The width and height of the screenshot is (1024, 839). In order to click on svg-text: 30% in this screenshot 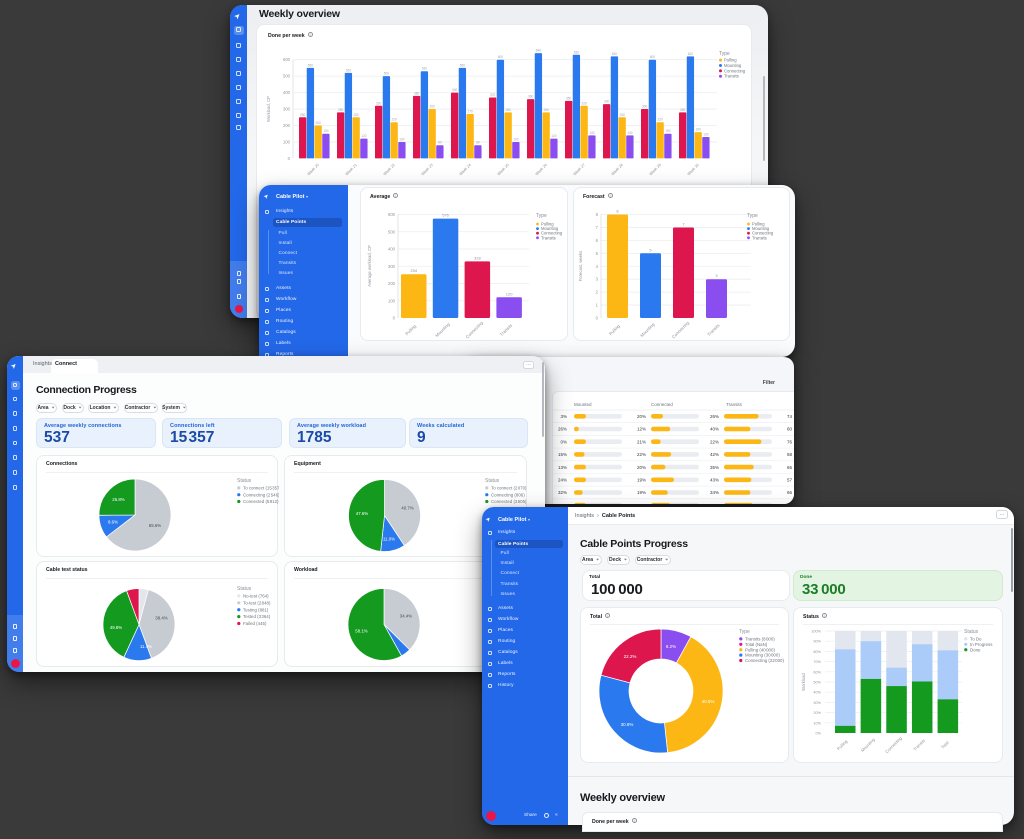, I will do `click(817, 703)`.